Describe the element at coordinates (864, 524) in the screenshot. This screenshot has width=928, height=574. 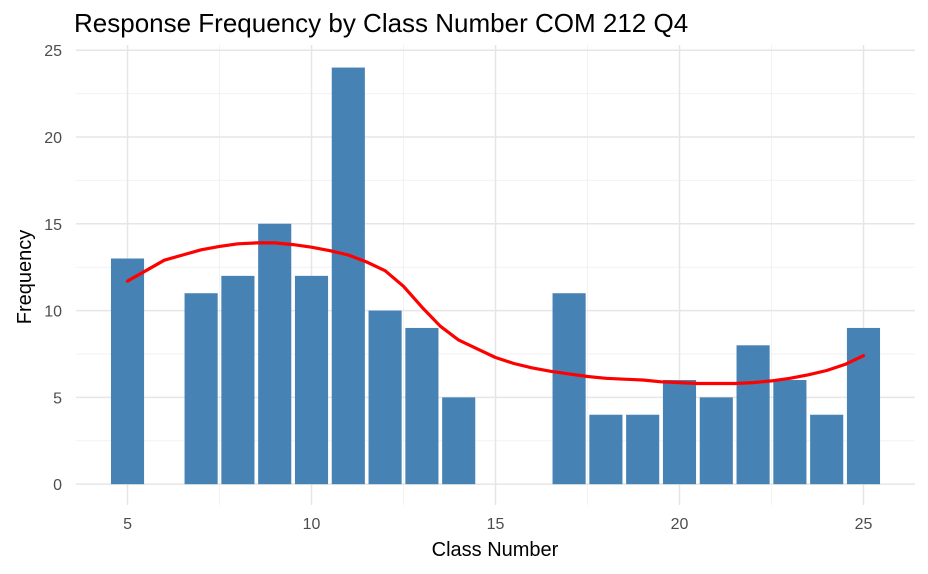
I see `x-tick-label: 25` at that location.